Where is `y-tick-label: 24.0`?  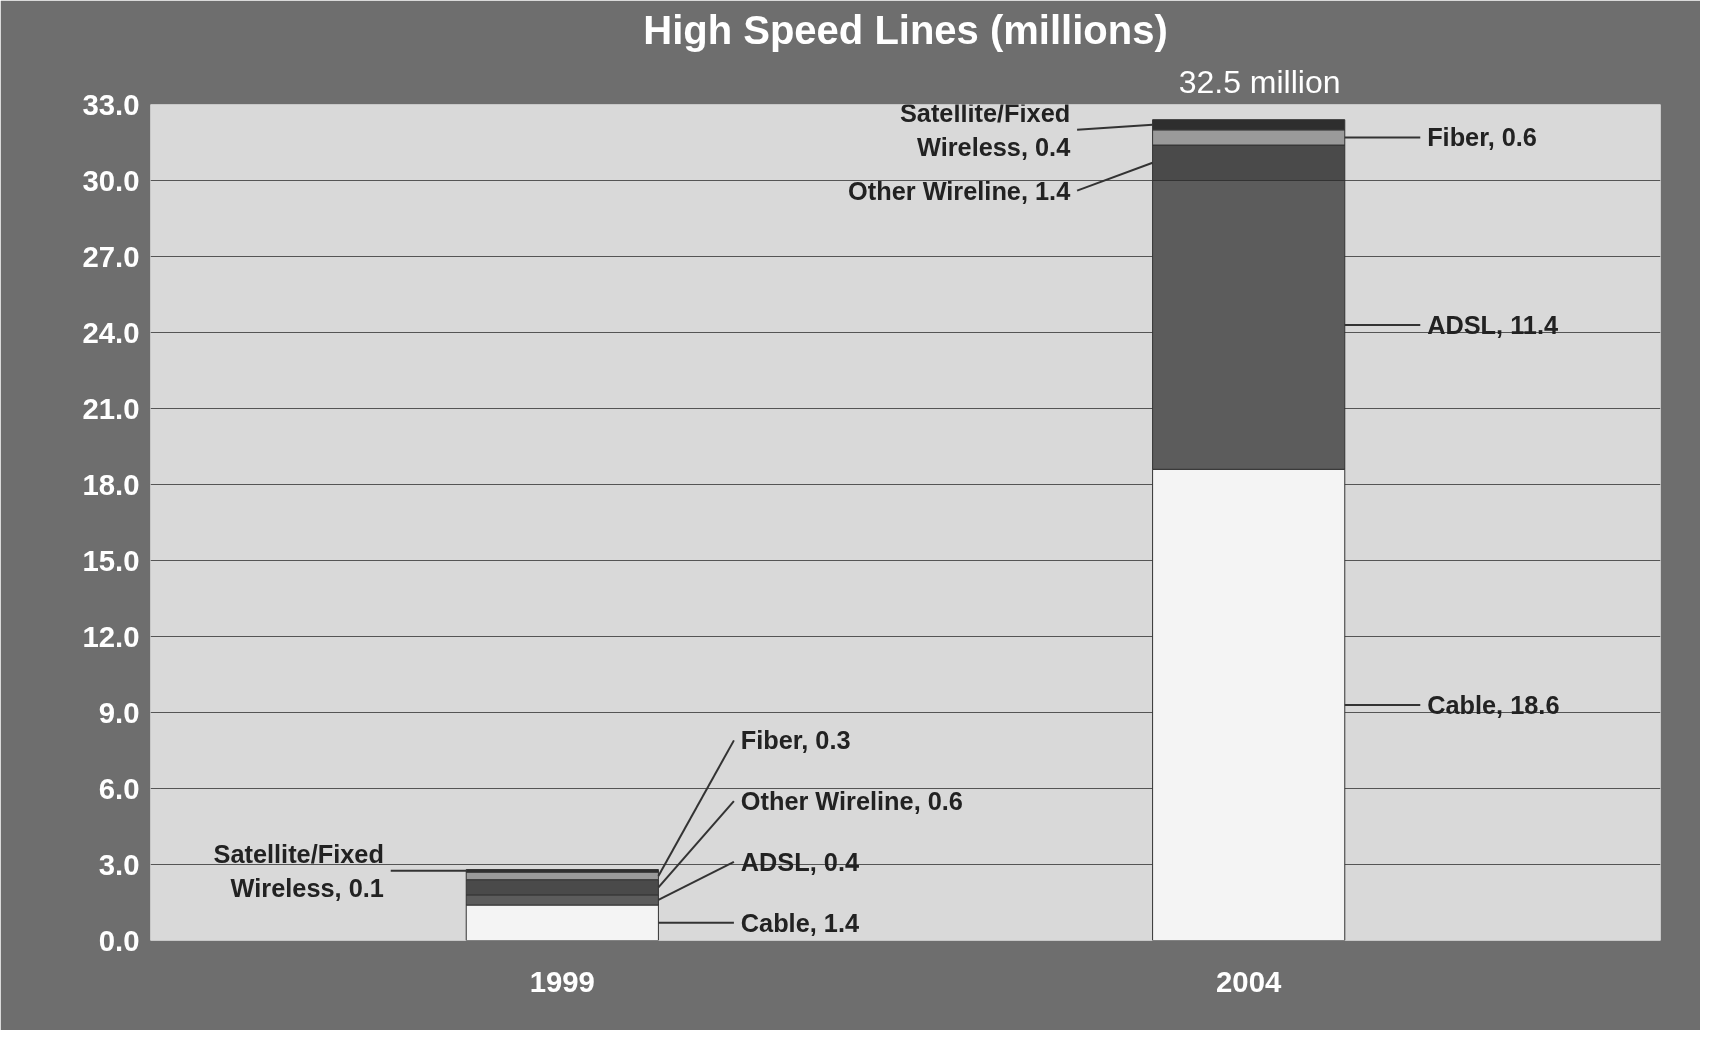 y-tick-label: 24.0 is located at coordinates (111, 332).